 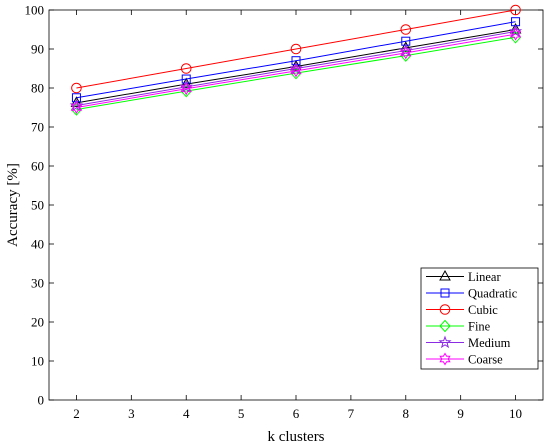 What do you see at coordinates (37, 166) in the screenshot?
I see `y-tick-label: 60` at bounding box center [37, 166].